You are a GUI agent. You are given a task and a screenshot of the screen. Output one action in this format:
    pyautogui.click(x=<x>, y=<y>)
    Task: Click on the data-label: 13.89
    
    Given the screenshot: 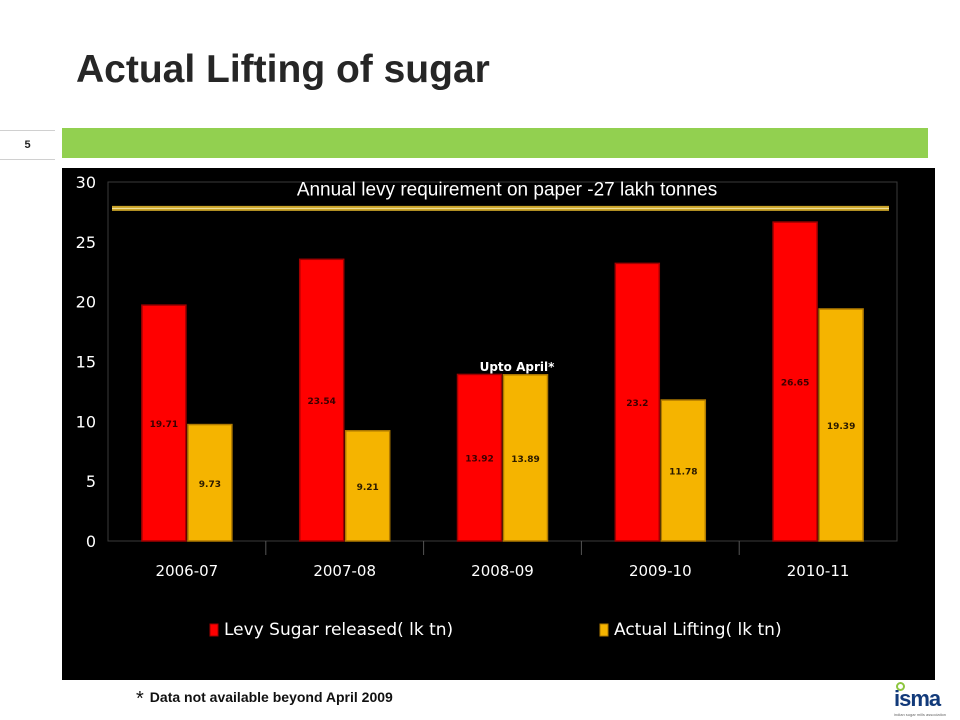 What is the action you would take?
    pyautogui.click(x=525, y=460)
    